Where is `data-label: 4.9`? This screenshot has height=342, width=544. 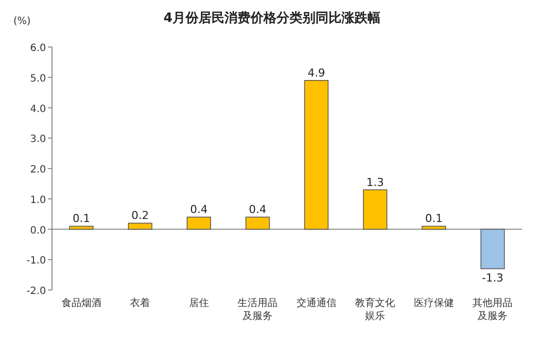 data-label: 4.9 is located at coordinates (317, 73).